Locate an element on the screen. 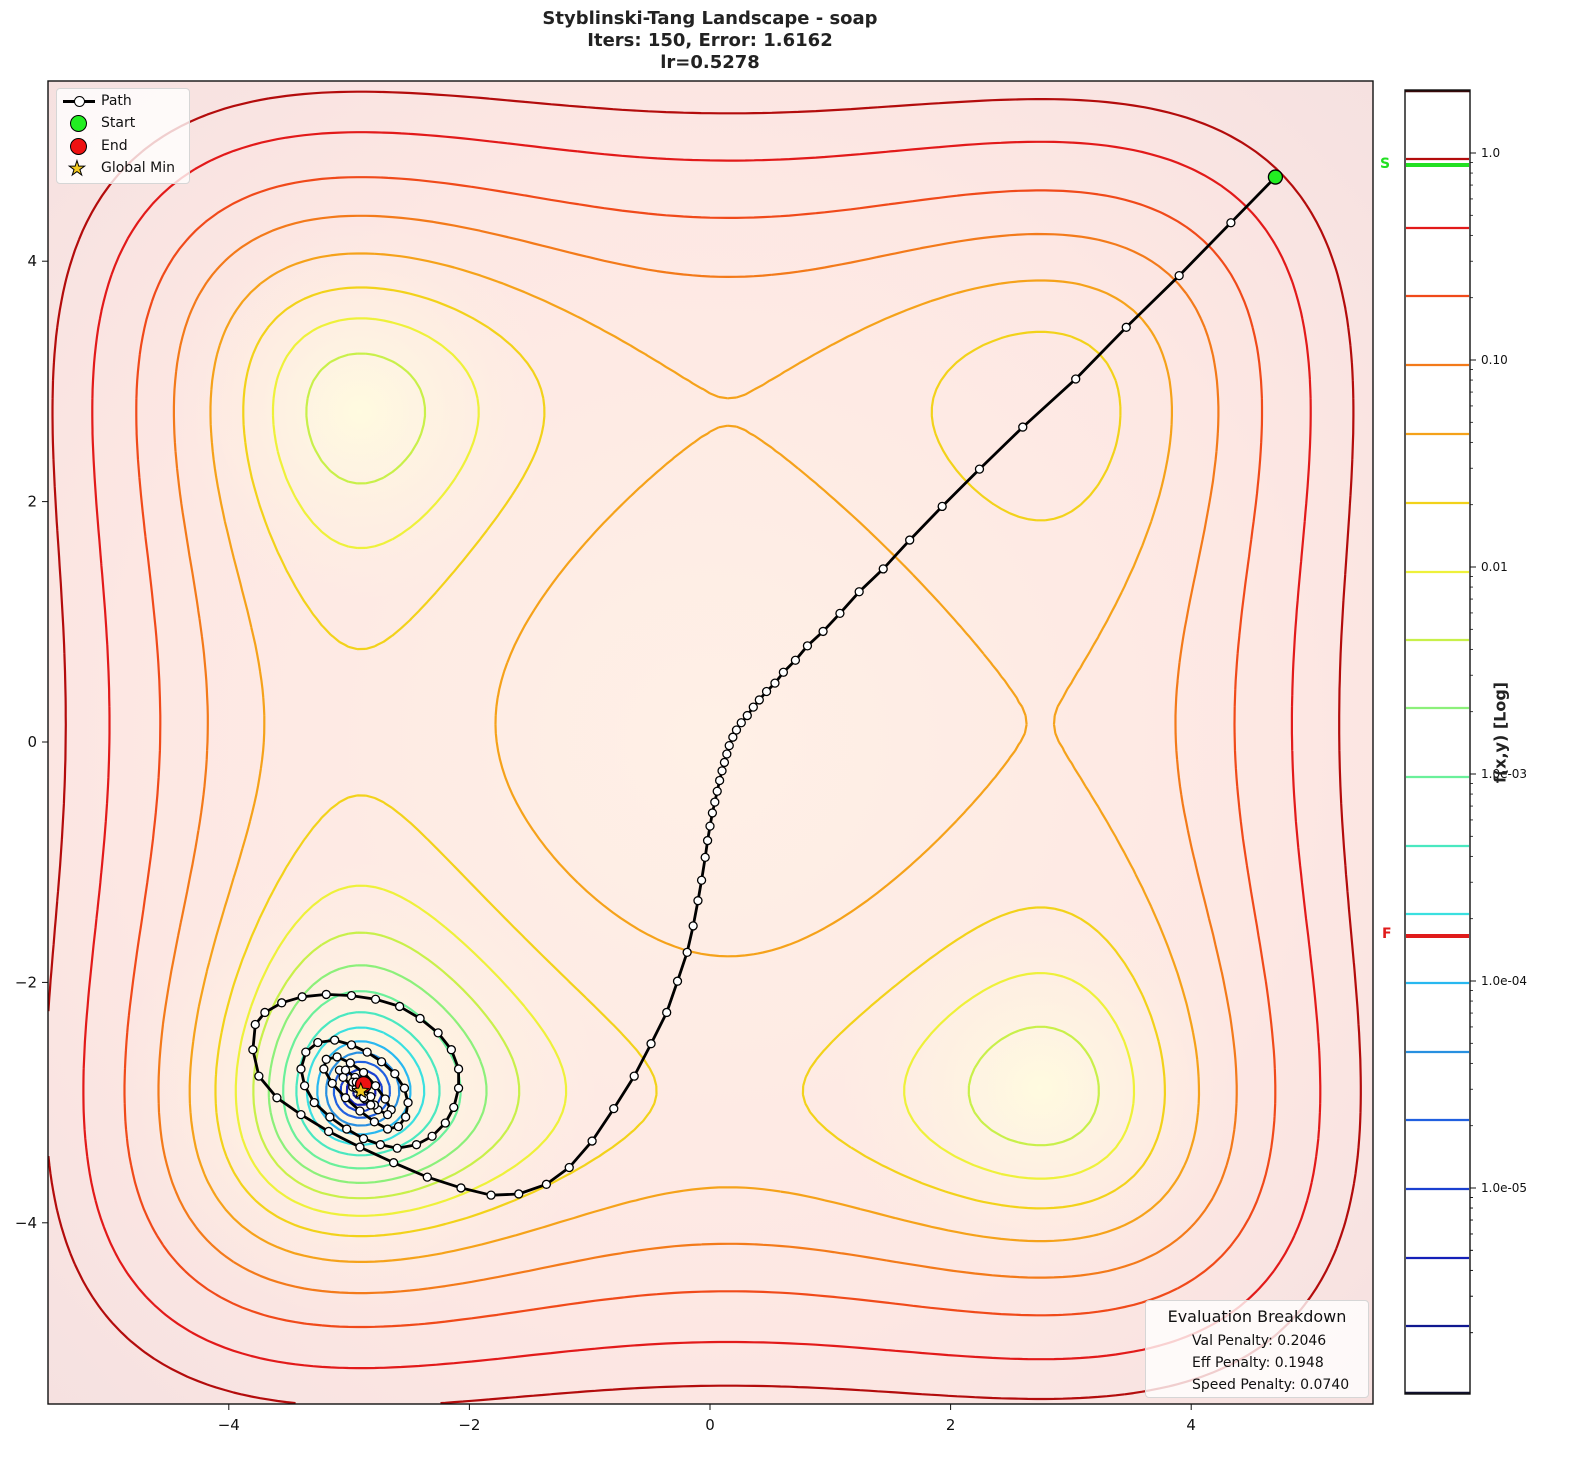 This screenshot has height=1457, width=1580. red-circle-icon is located at coordinates (79, 146).